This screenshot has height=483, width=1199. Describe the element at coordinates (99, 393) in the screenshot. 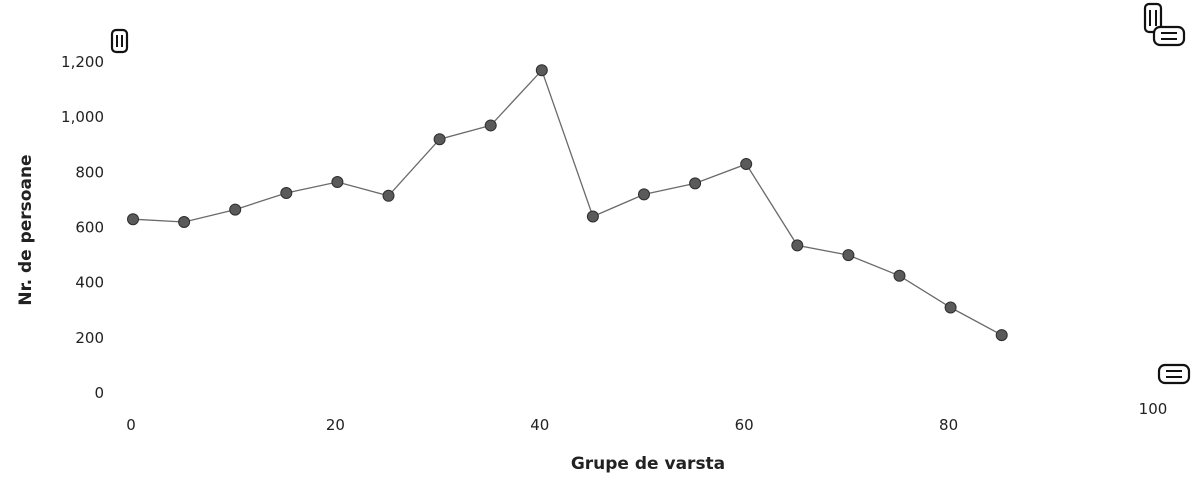

I see `y-tick-label: 0` at that location.